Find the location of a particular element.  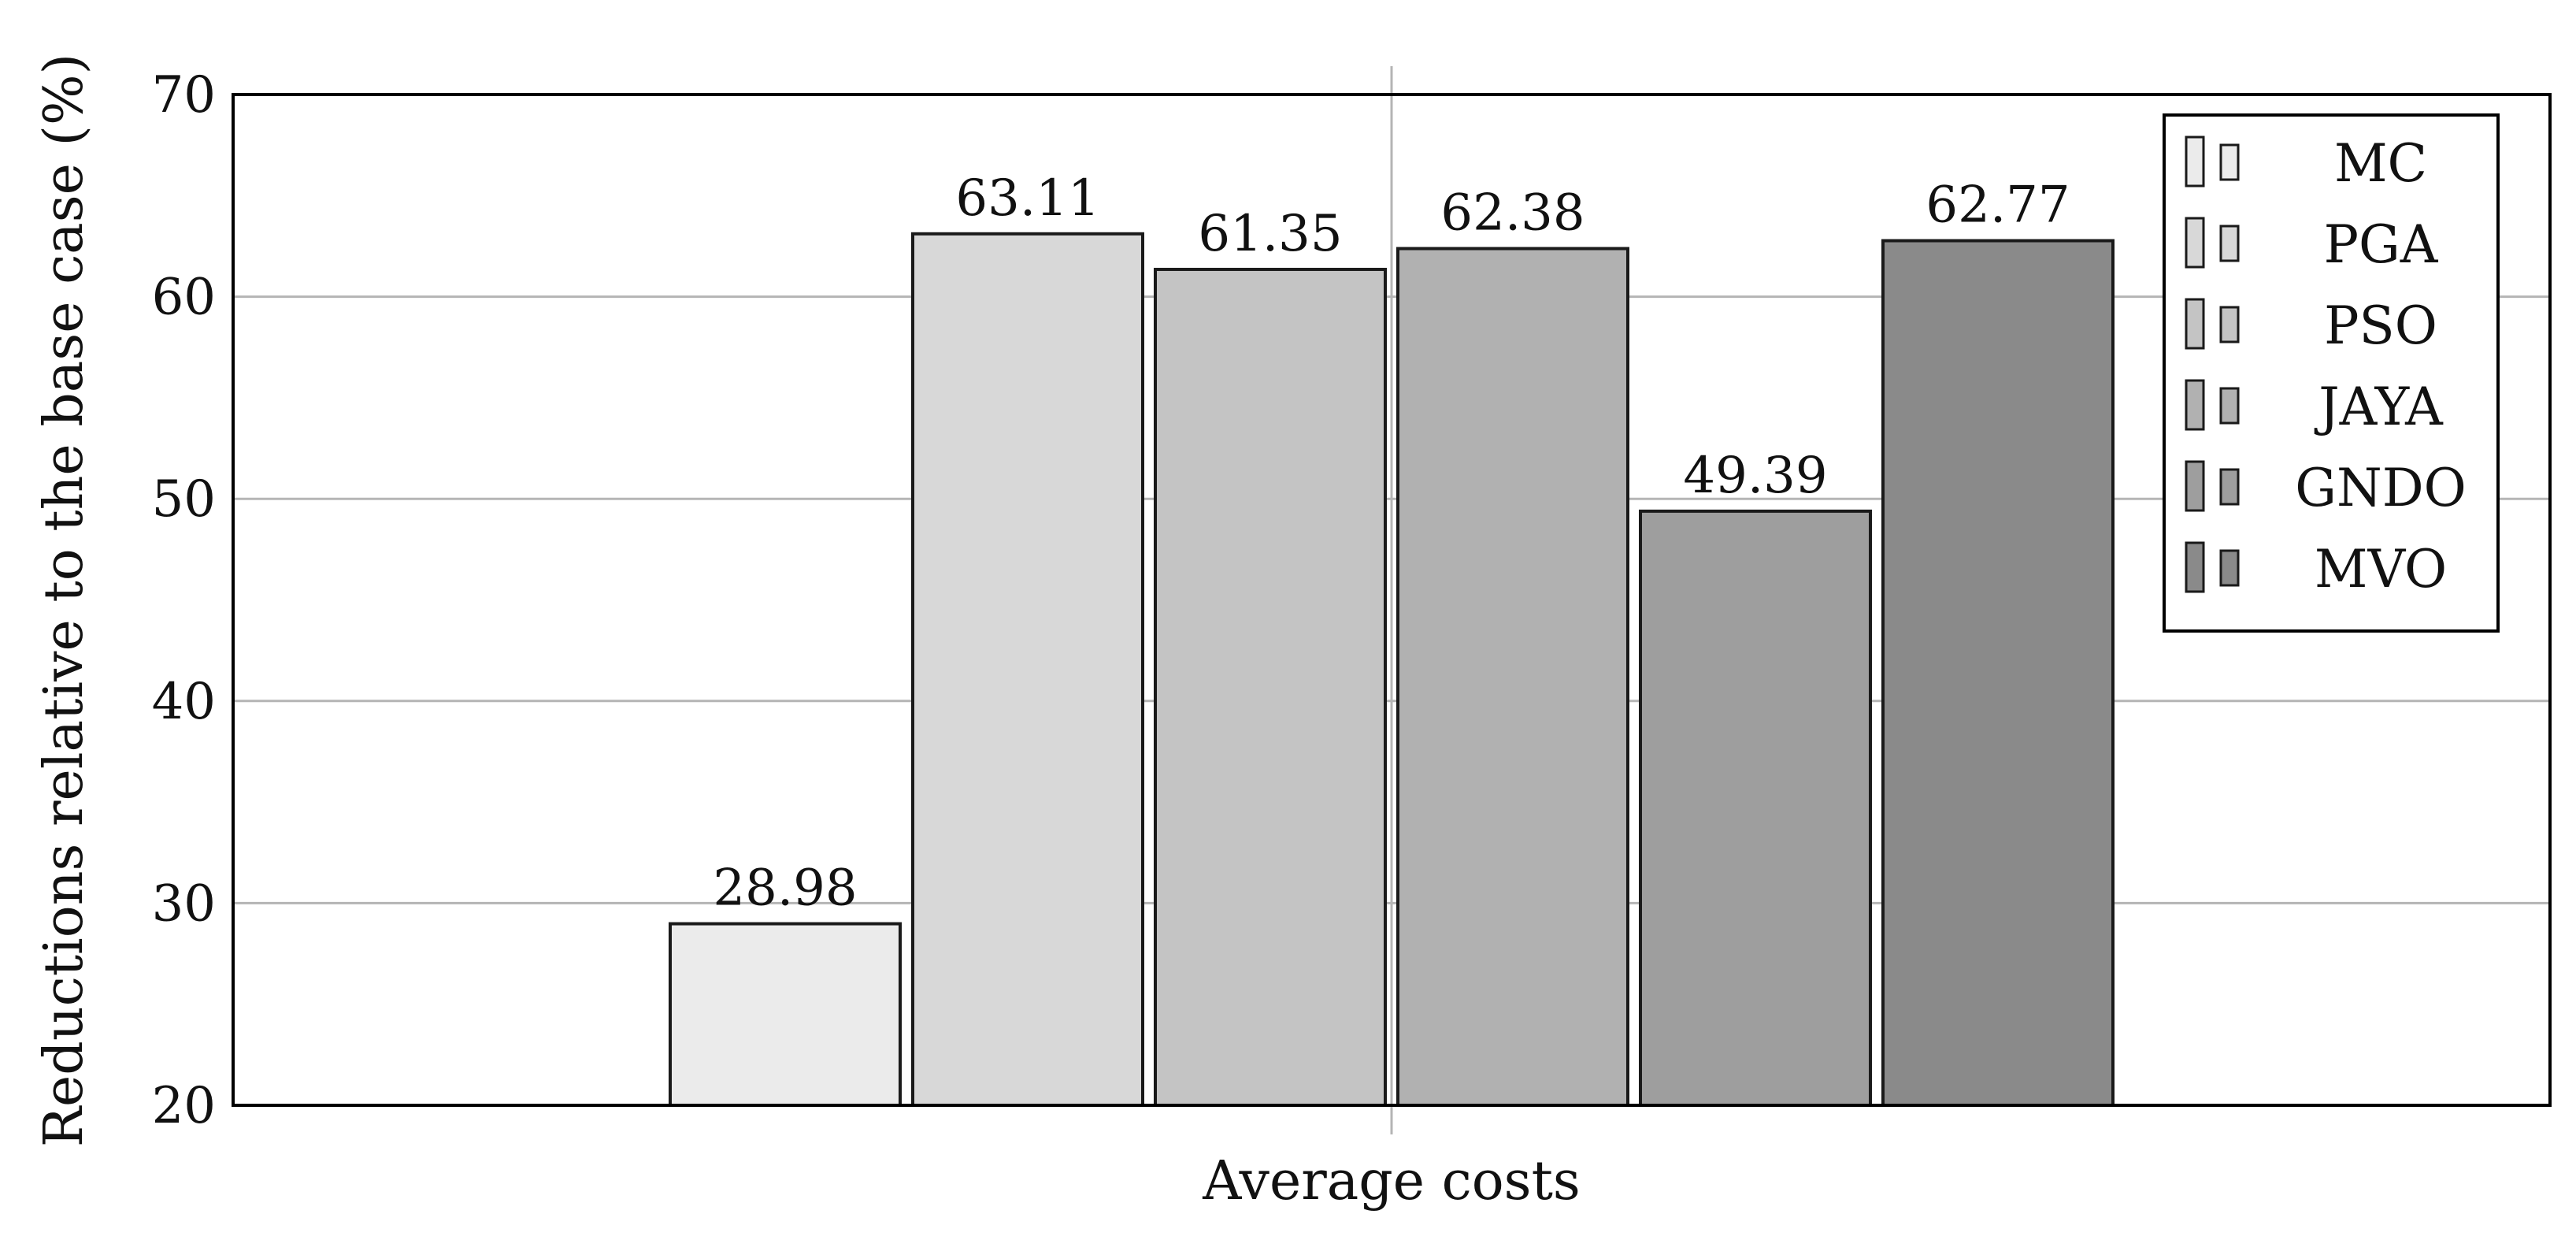

legend-swatch-small-mvo is located at coordinates (2229, 568).